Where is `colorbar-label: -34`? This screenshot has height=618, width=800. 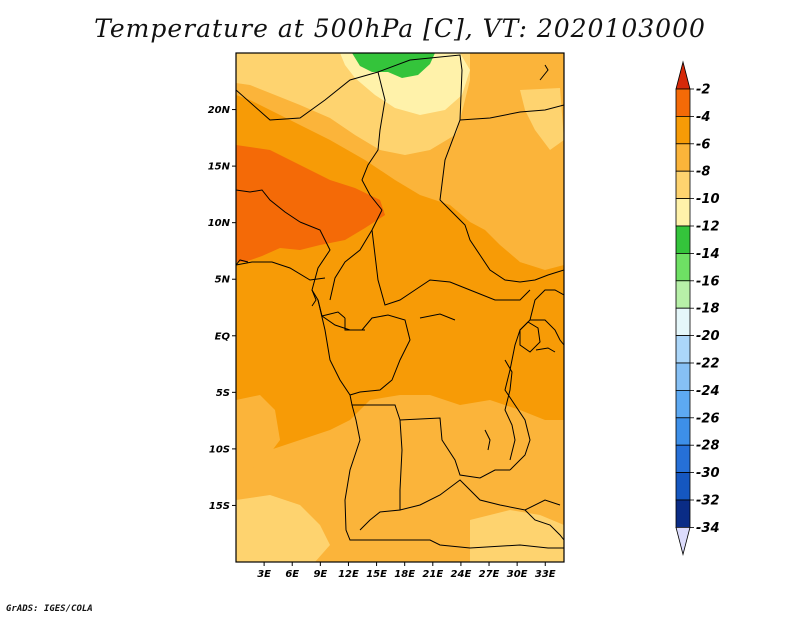
colorbar-label: -34 is located at coordinates (708, 528).